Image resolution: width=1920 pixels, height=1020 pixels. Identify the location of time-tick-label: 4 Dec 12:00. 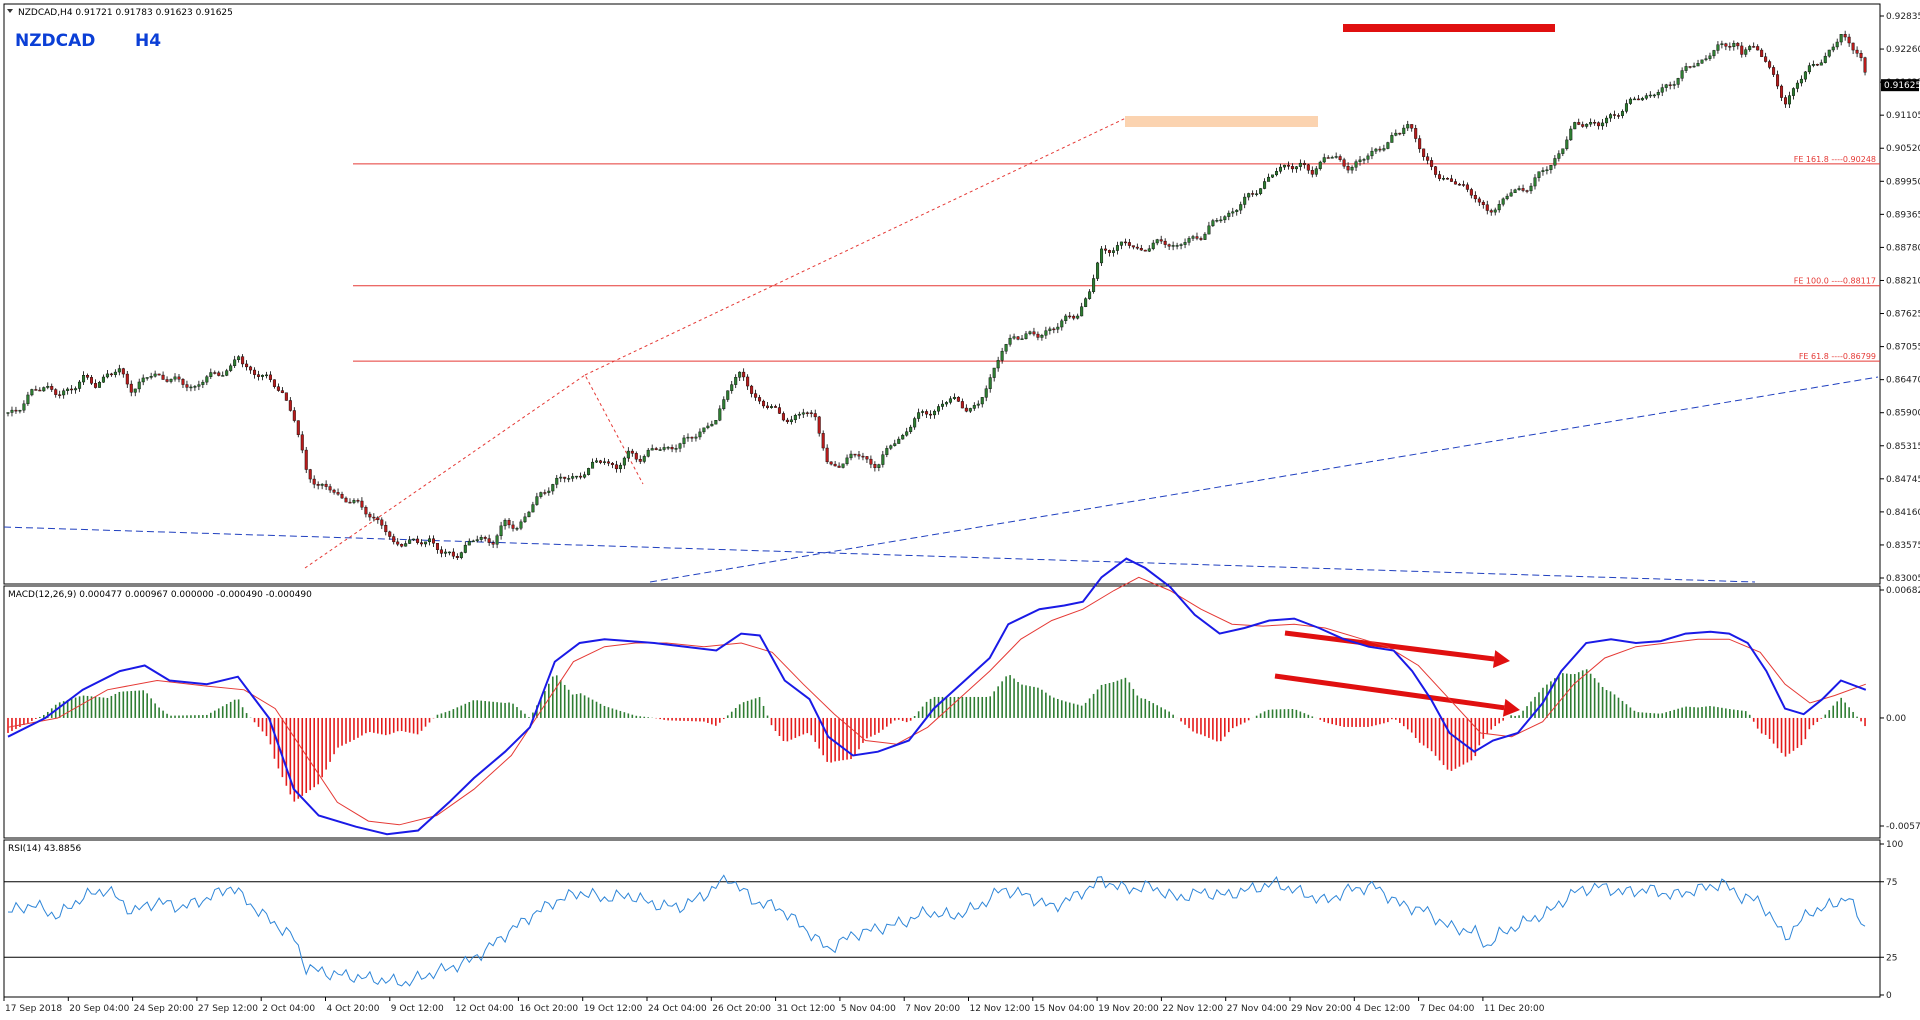
(1382, 1009).